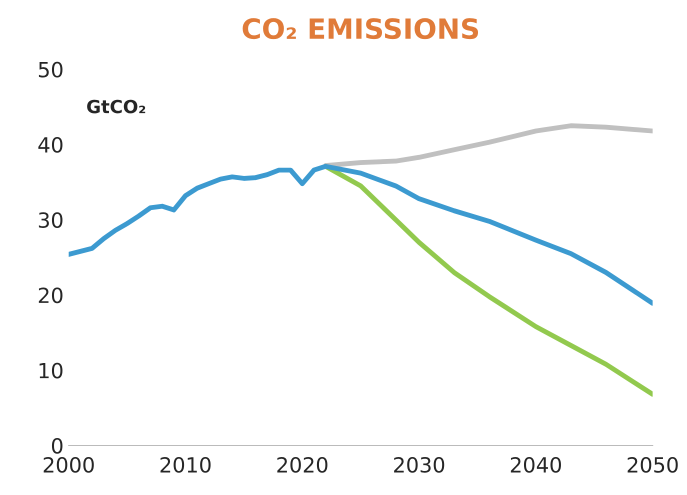  I want to click on annotation: GtCO₂, so click(116, 107).